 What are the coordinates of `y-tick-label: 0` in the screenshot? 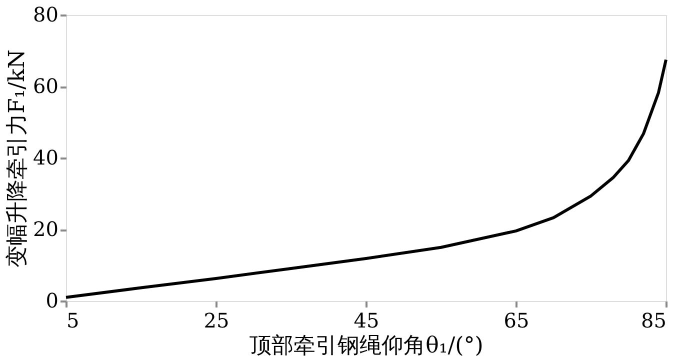 It's located at (52, 300).